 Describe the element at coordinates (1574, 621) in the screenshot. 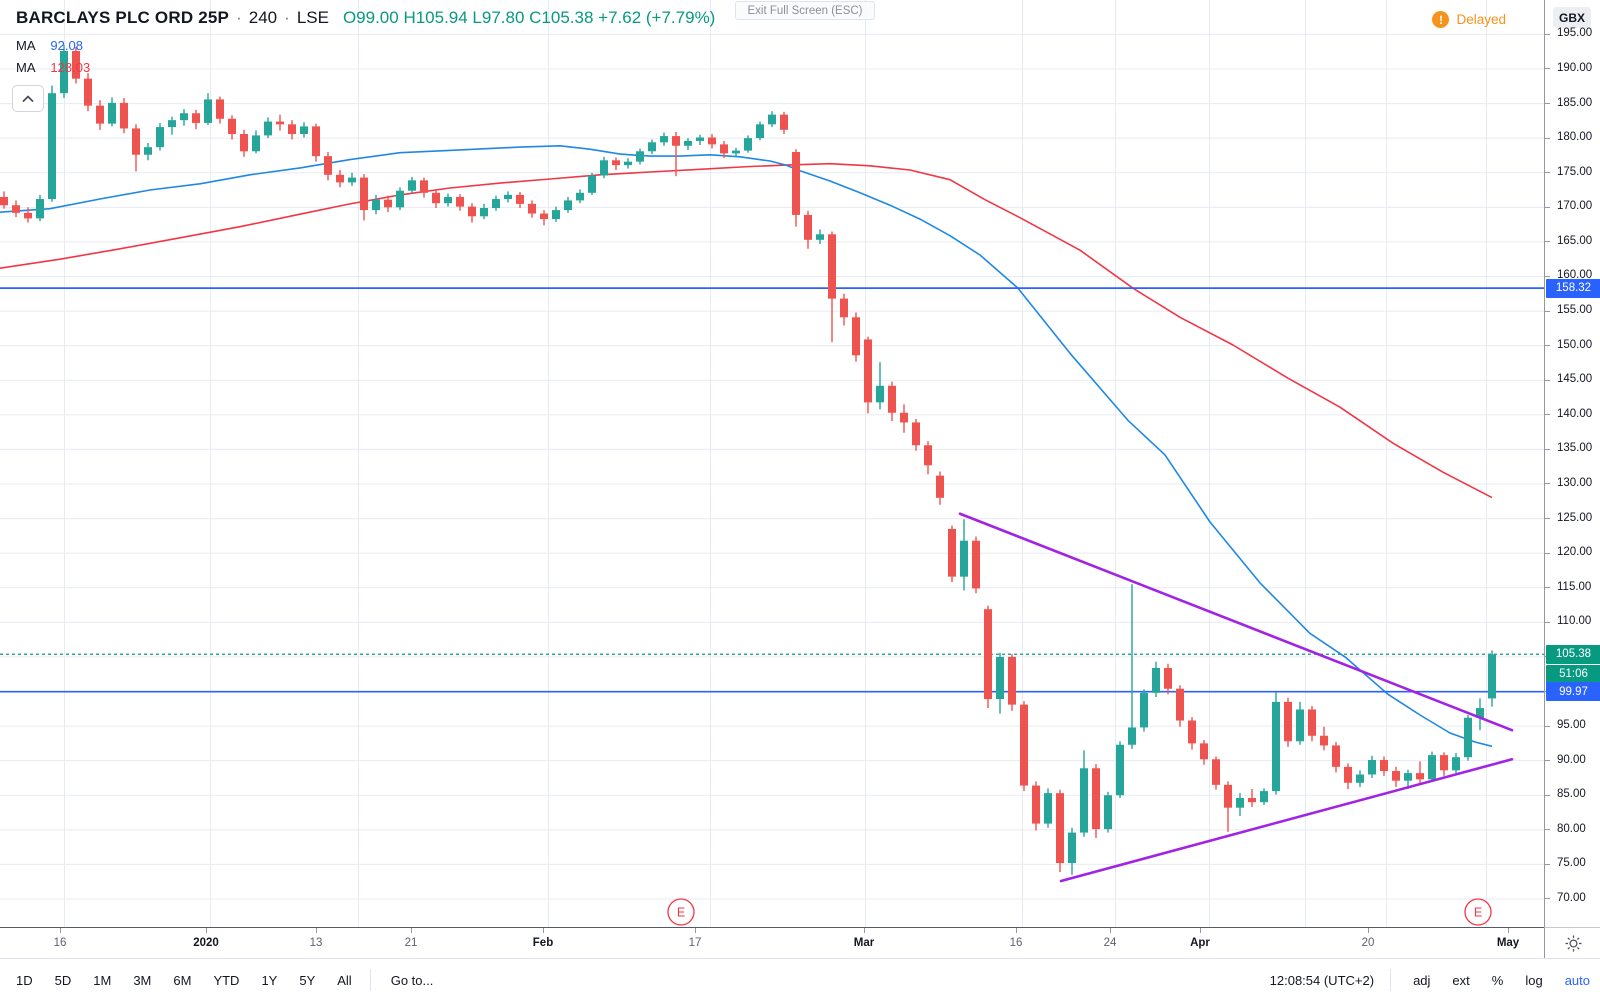

I see `price-tick-label: 110.00` at that location.